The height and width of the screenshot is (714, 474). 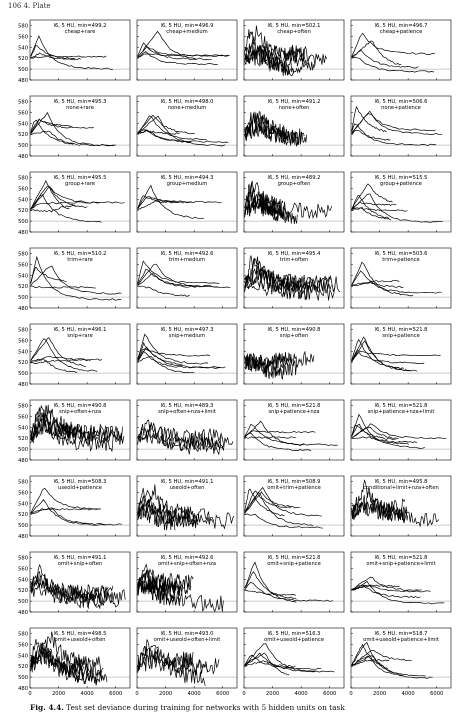 I want to click on chart-panel: l6, 5 HU, min=496.7cheap+patience, so click(x=401, y=50).